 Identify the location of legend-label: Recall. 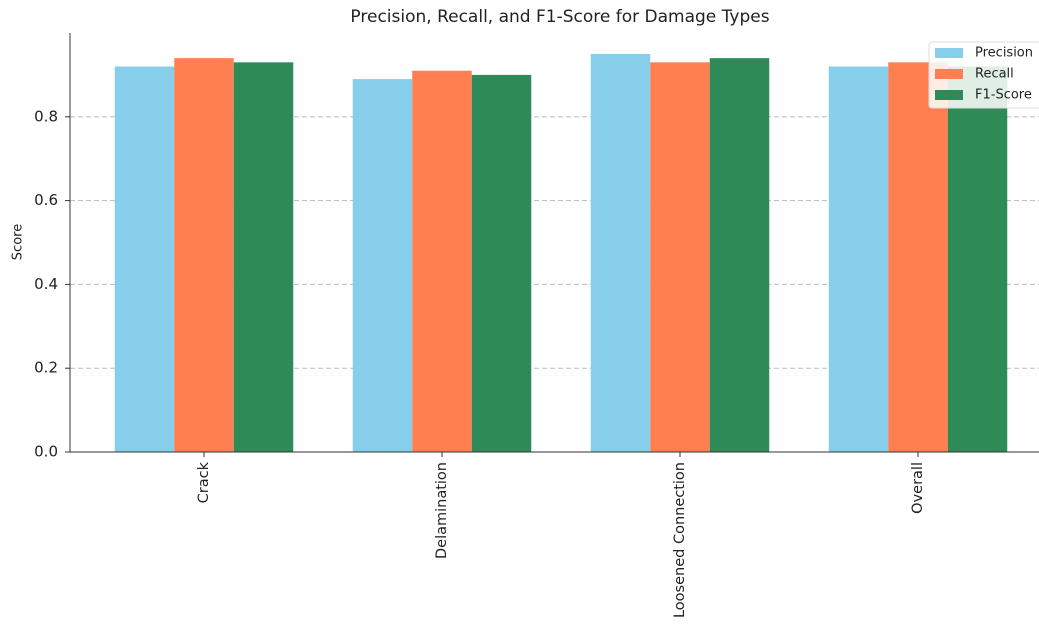
(994, 74).